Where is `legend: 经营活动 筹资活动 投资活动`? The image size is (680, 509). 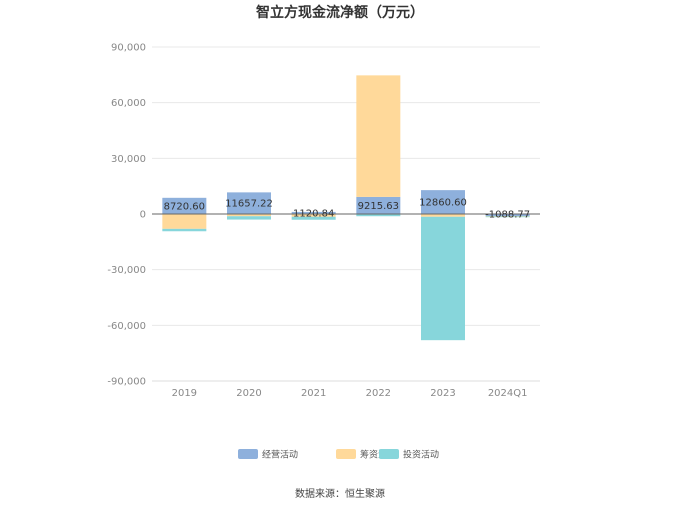
legend: 经营活动 筹资活动 投资活动 is located at coordinates (338, 455).